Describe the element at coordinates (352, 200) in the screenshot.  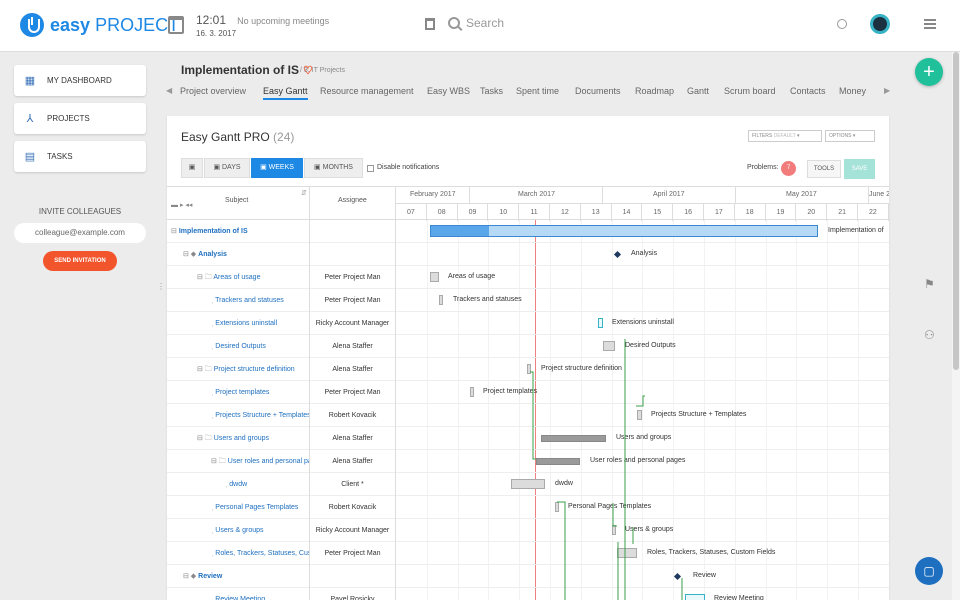
I see `column-assignee: Assignee` at that location.